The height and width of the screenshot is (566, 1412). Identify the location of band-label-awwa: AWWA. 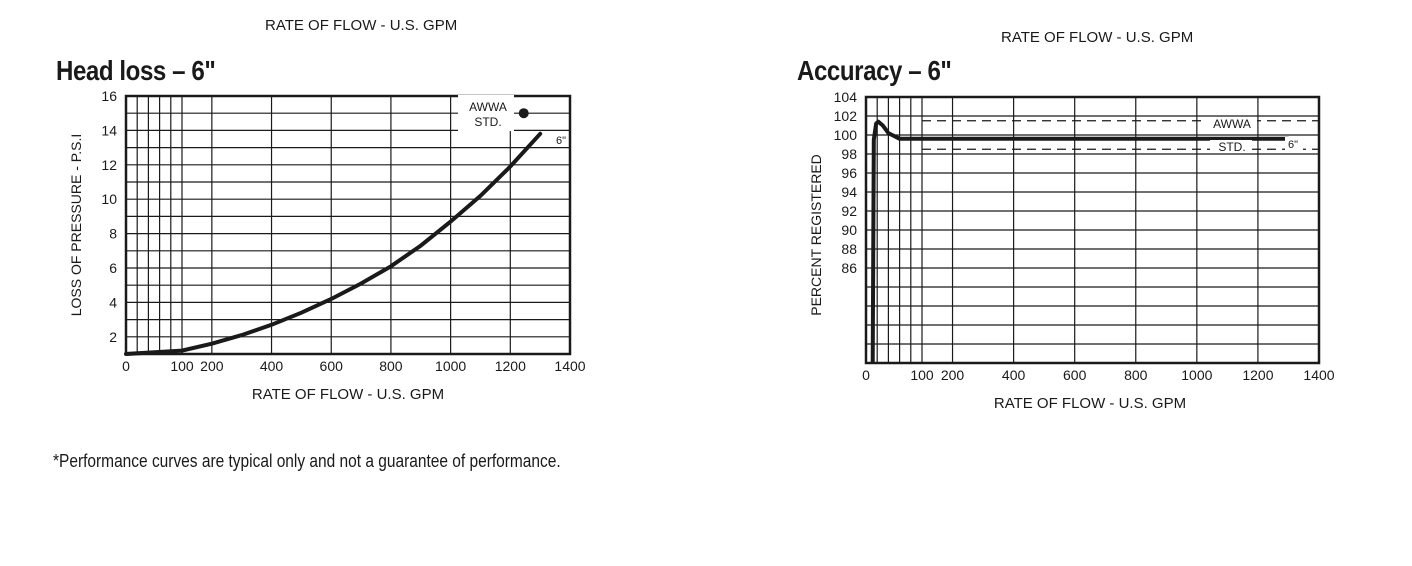
(1232, 124).